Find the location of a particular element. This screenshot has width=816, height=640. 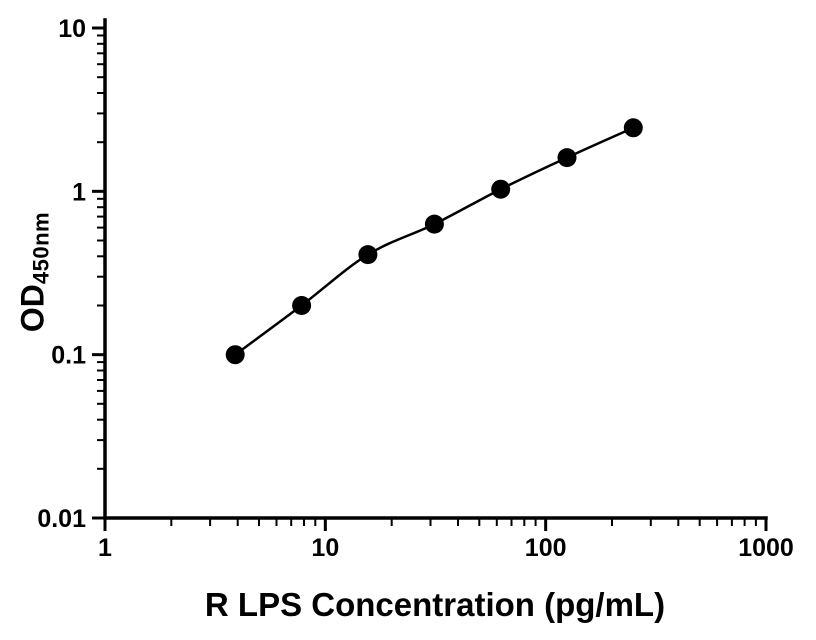

y-axis-title: OD450nm is located at coordinates (34, 272).